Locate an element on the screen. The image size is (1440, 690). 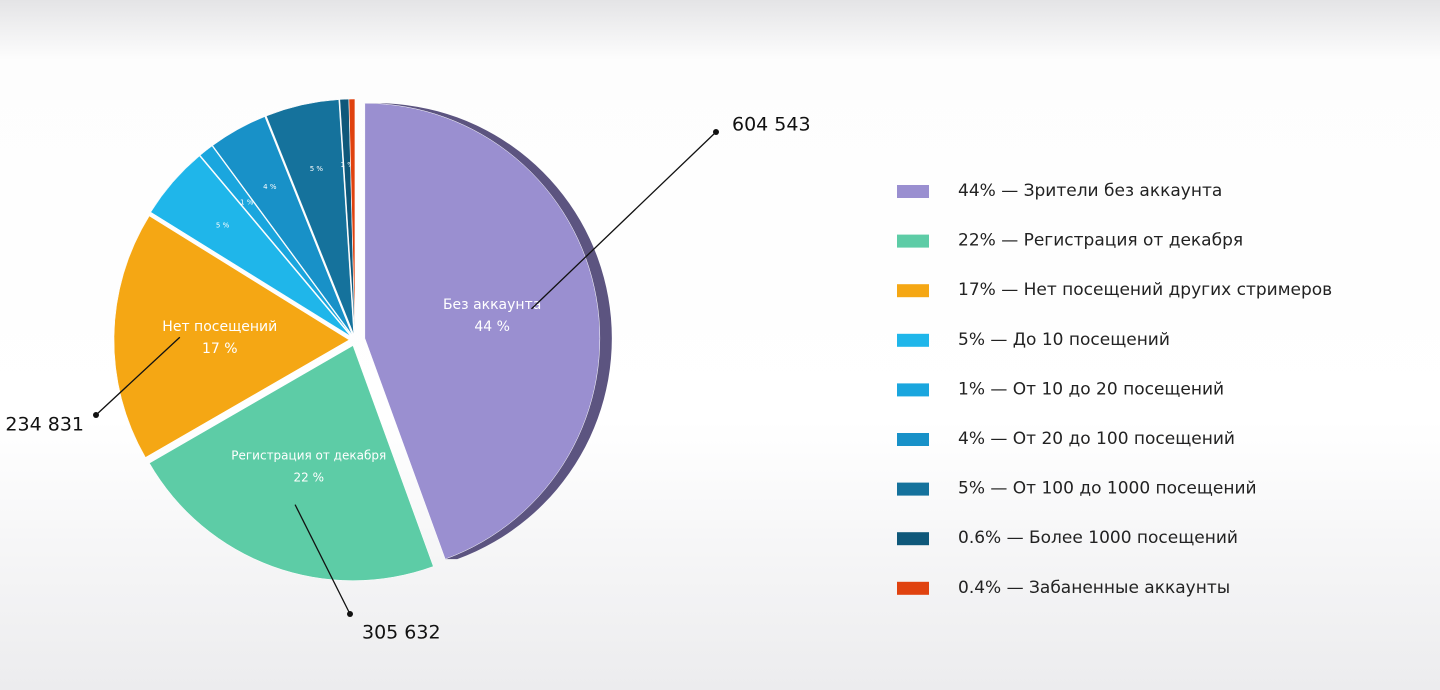
legend-label: 44% — Зрители без аккаунта is located at coordinates (1090, 191).